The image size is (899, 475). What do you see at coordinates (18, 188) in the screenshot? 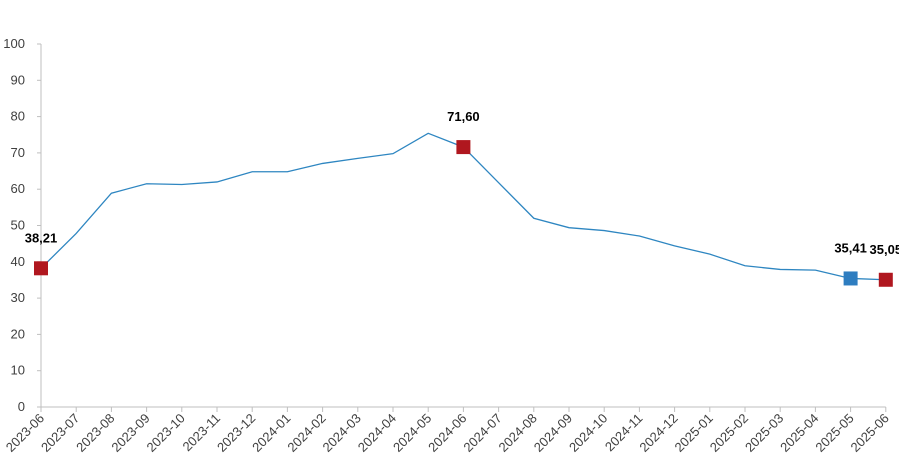
I see `y-tick-label: 60` at bounding box center [18, 188].